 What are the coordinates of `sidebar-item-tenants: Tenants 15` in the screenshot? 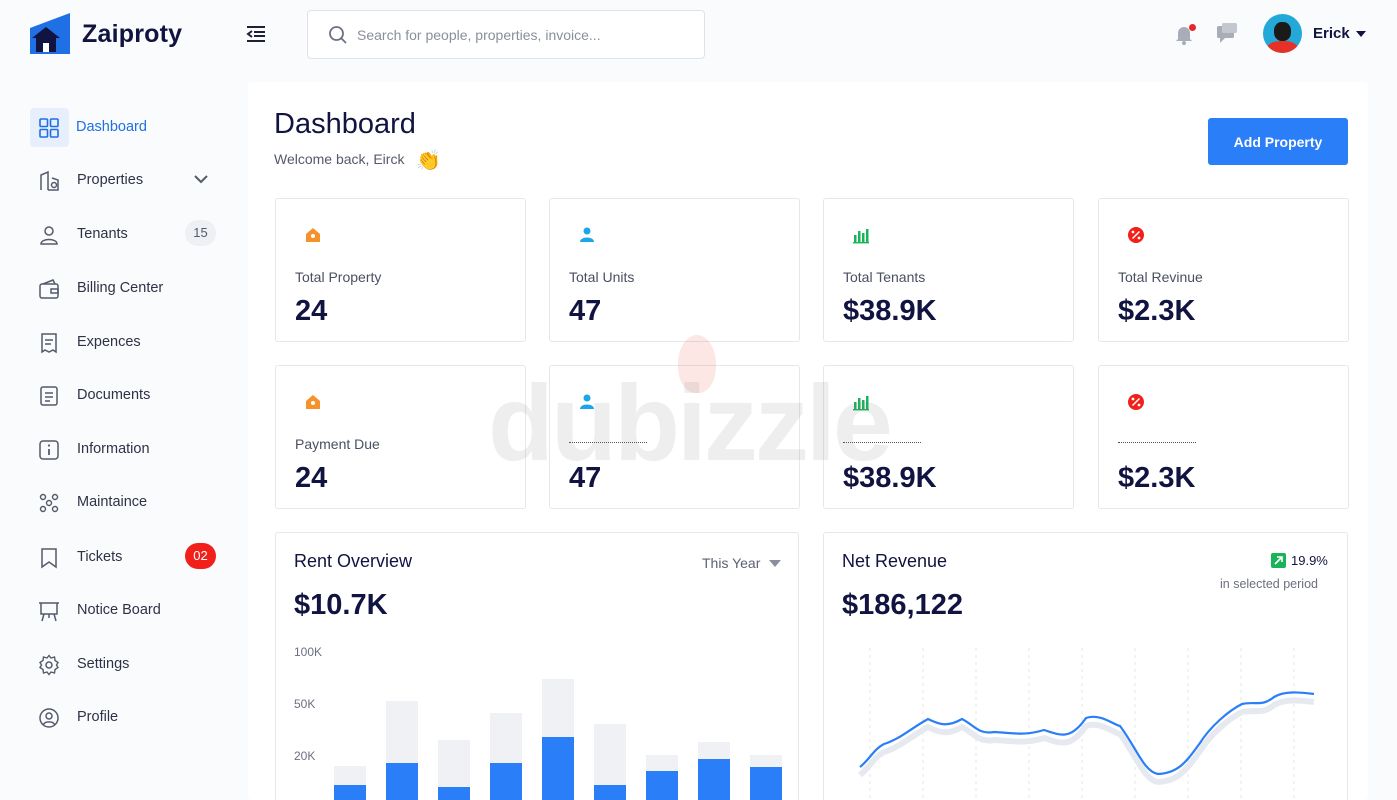 It's located at (125, 234).